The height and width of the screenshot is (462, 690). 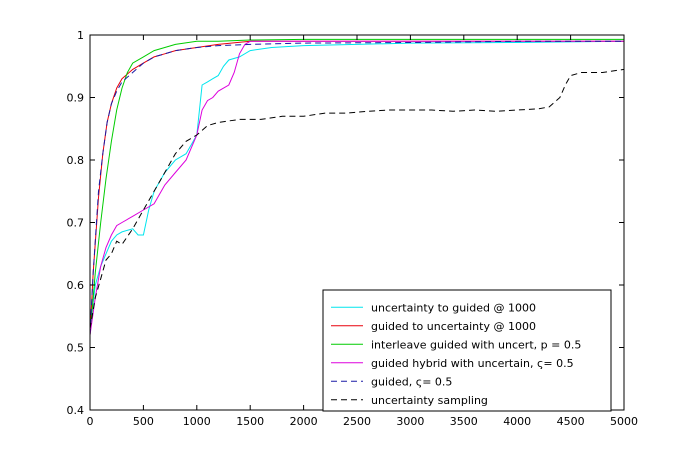 I want to click on x-tick-label: 5000, so click(x=624, y=421).